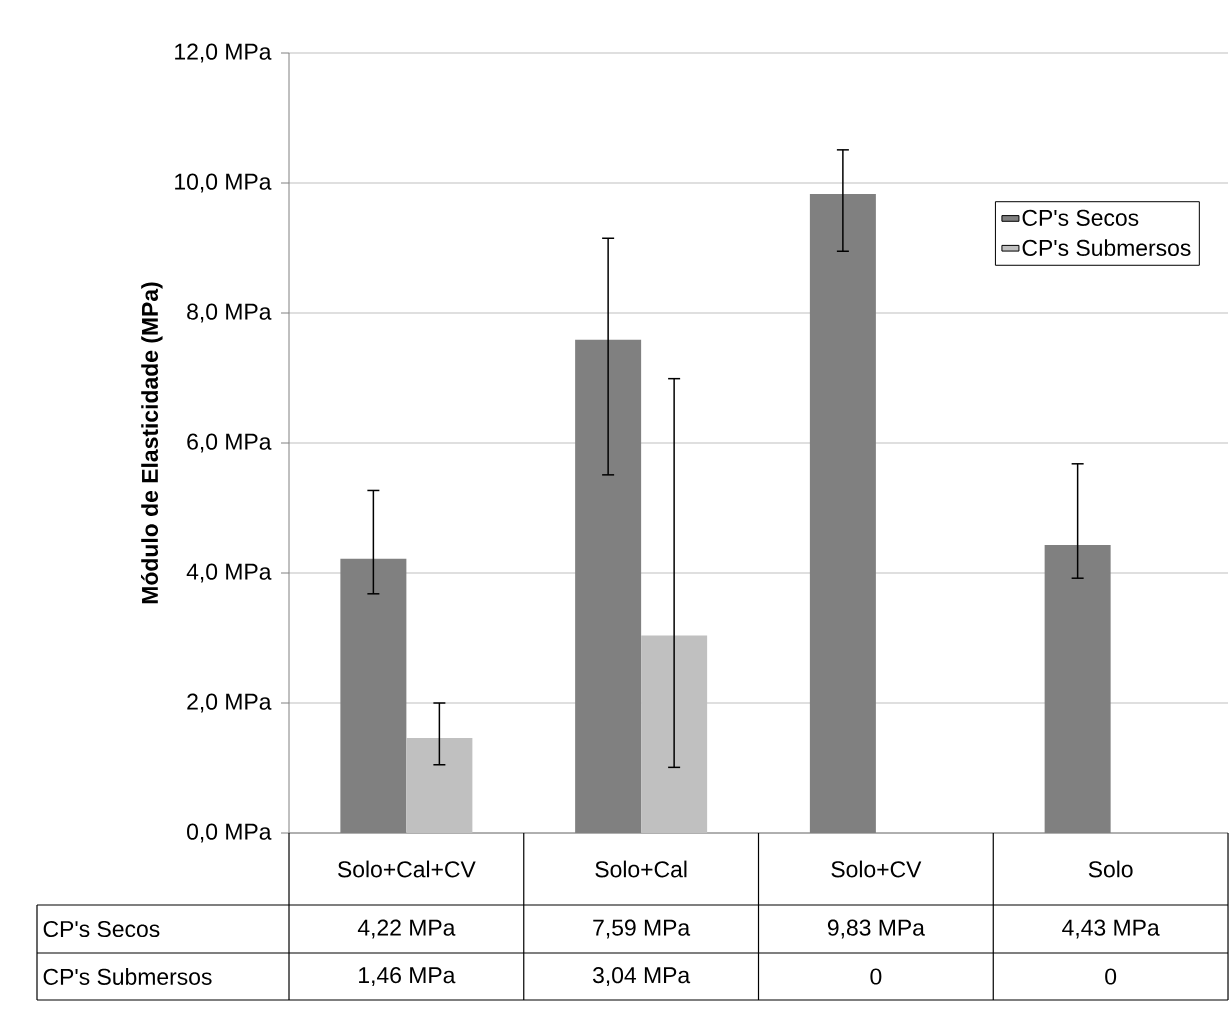  I want to click on x-tick-label: Solo+CV, so click(876, 869).